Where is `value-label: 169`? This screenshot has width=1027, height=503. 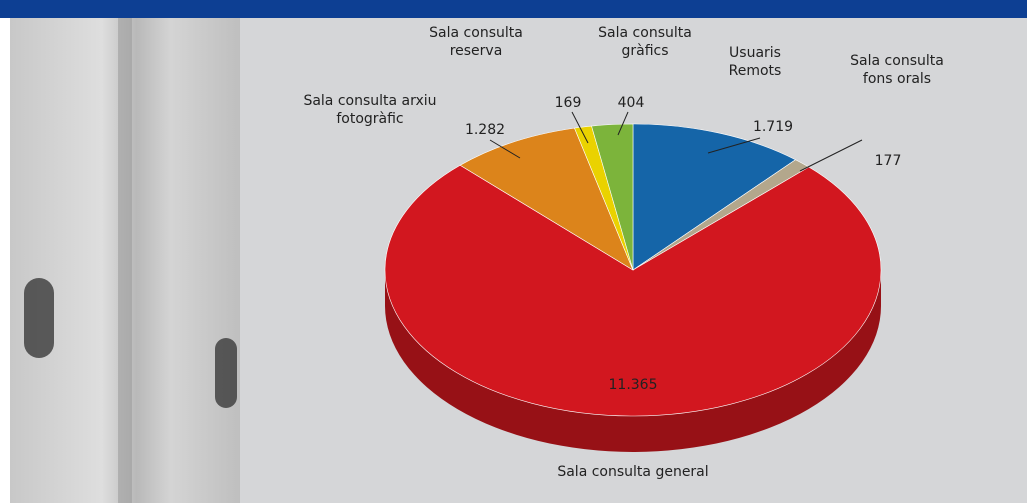
value-label: 169 is located at coordinates (568, 103).